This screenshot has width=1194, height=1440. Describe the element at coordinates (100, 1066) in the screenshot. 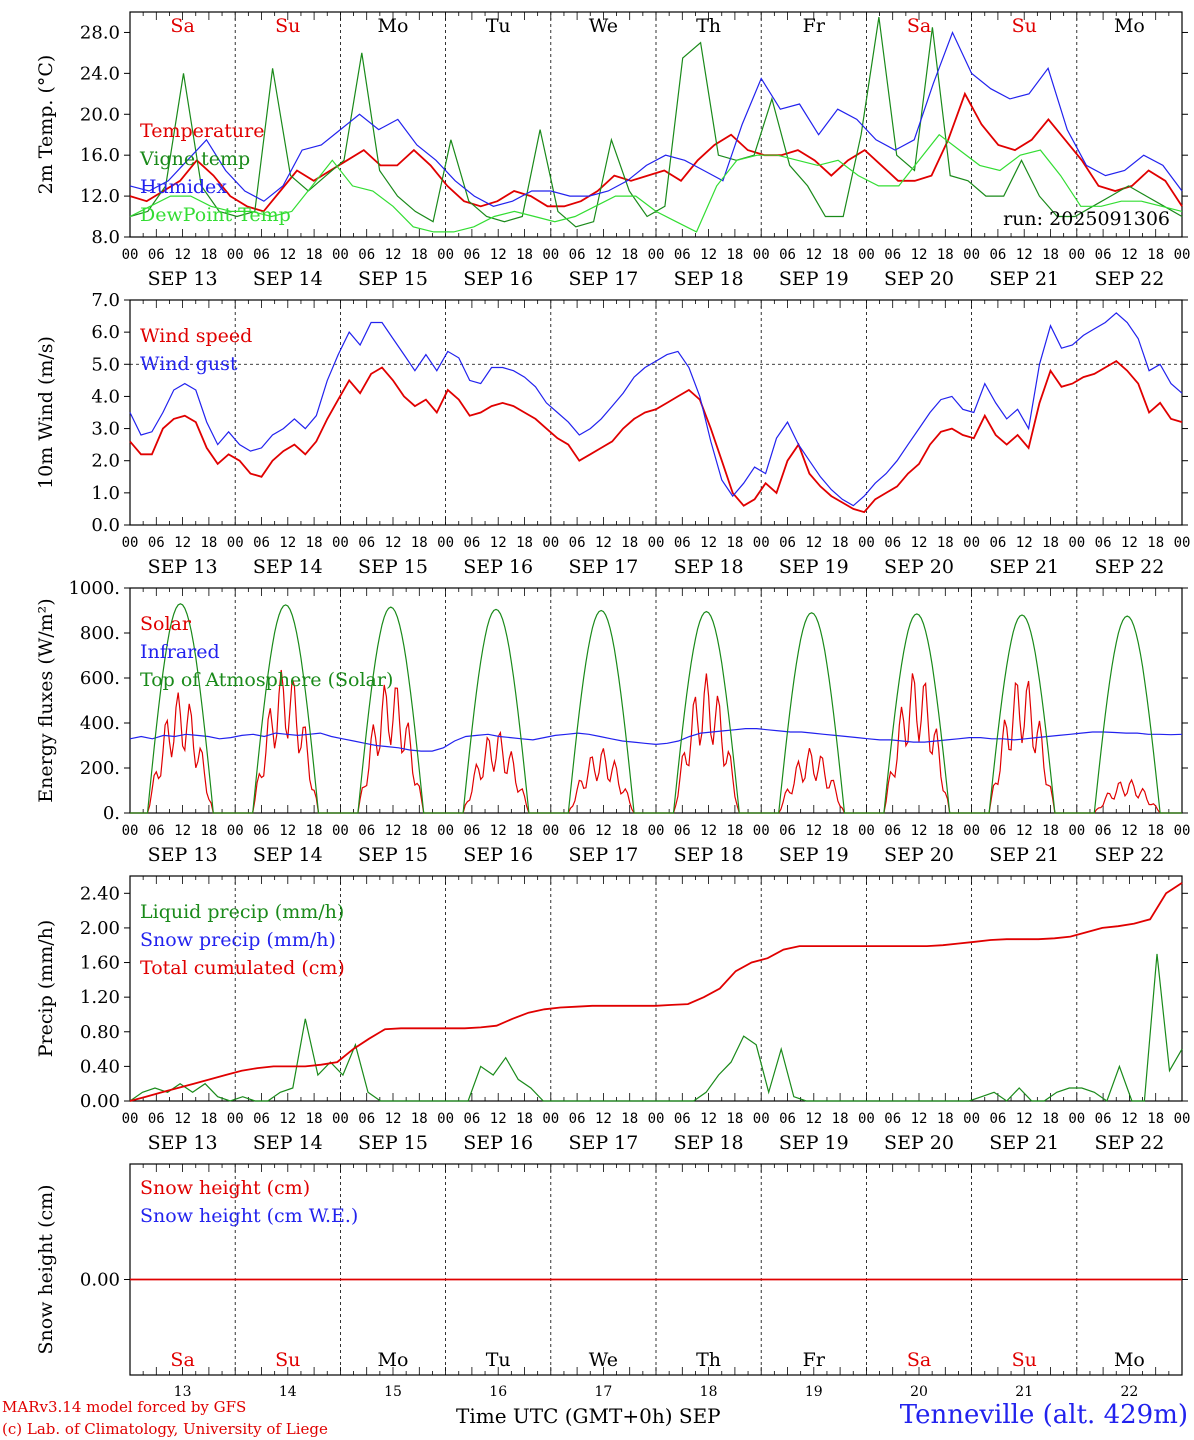

I see `y-tick-label: 0.40` at that location.